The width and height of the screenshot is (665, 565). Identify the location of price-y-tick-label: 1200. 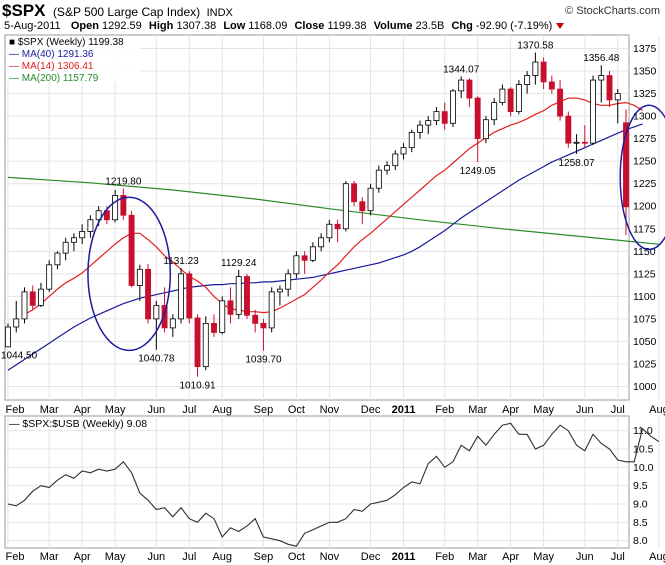
(645, 207).